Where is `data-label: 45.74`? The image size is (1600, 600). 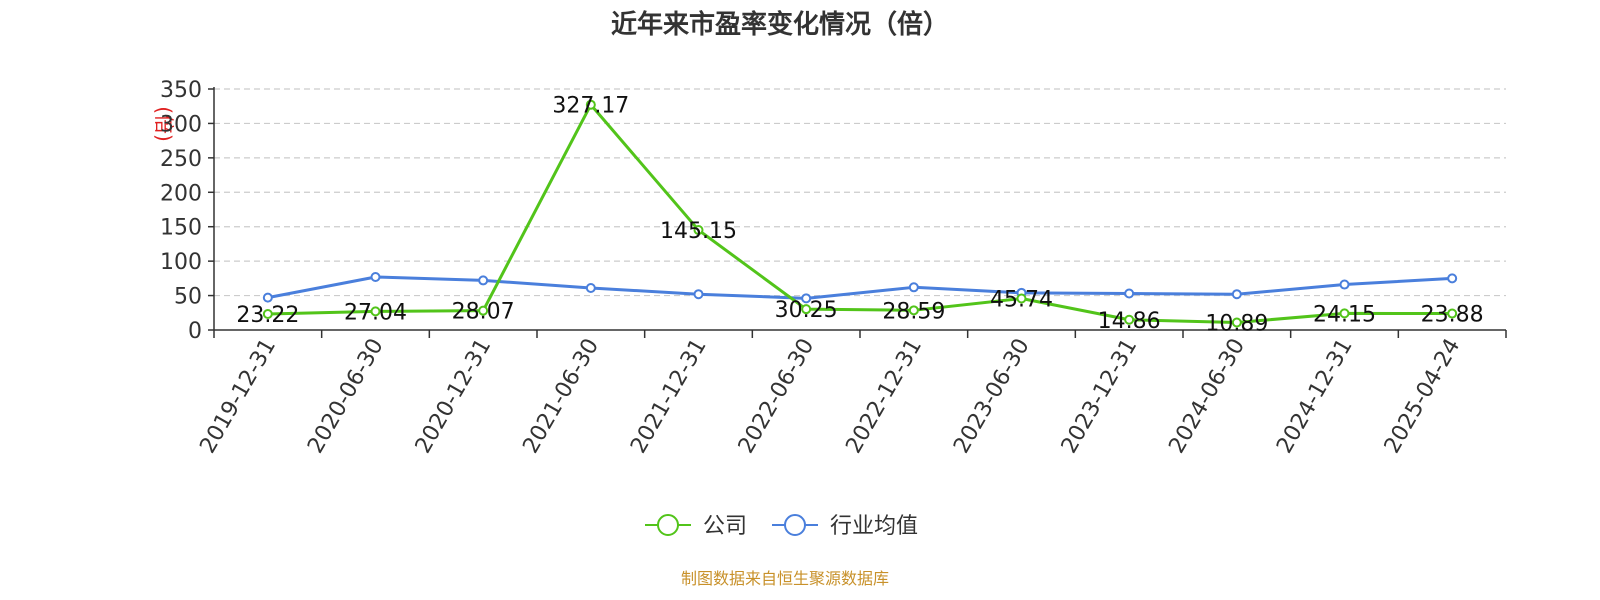
data-label: 45.74 is located at coordinates (1021, 300).